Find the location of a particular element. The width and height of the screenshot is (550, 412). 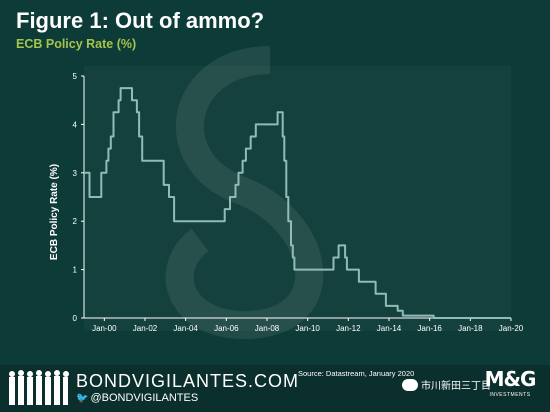

x-tick-label: Jan-10 is located at coordinates (307, 328).